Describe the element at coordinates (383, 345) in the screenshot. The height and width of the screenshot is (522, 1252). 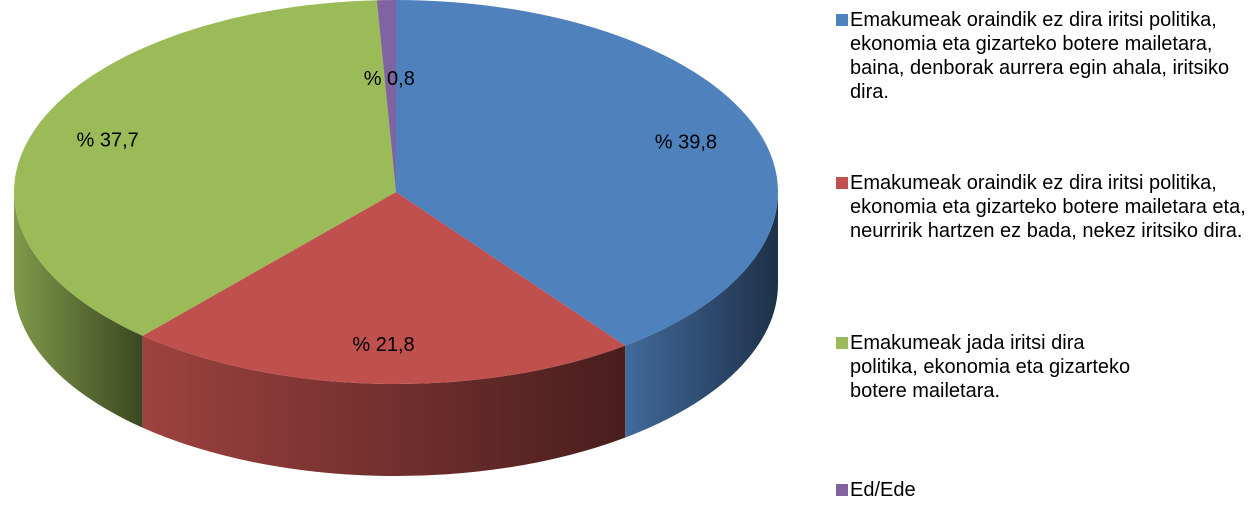
I see `data-label: % 21,8` at that location.